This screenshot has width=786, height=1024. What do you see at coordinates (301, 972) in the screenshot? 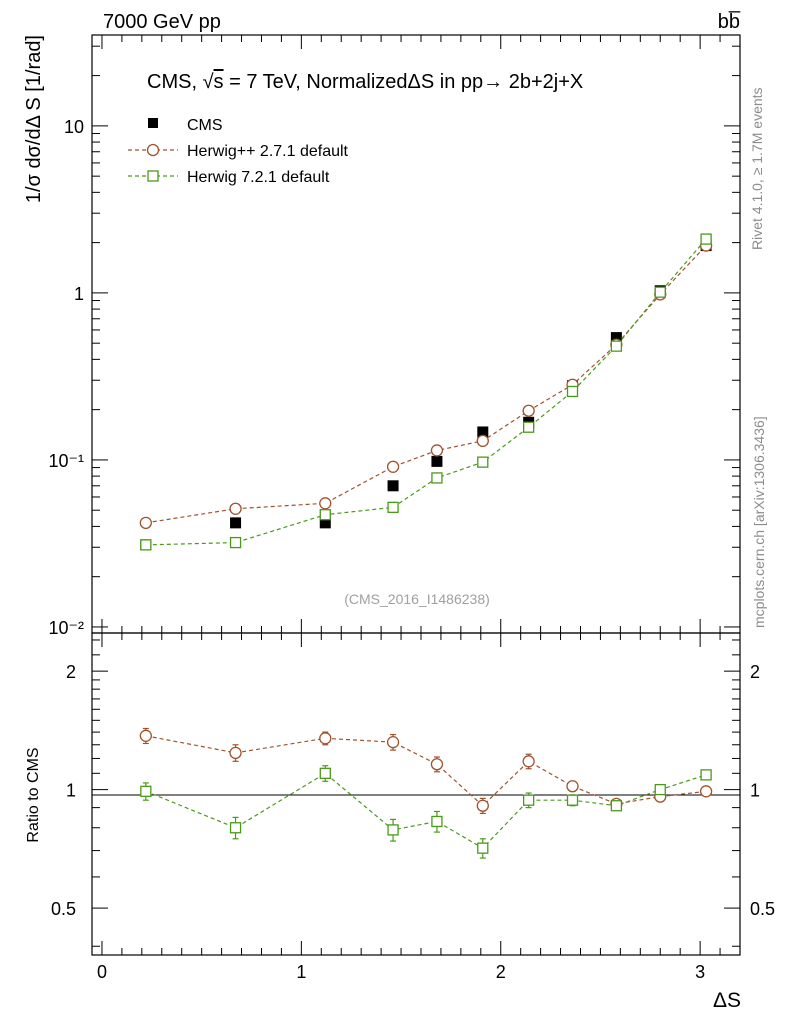
I see `x-tick-label: 1` at bounding box center [301, 972].